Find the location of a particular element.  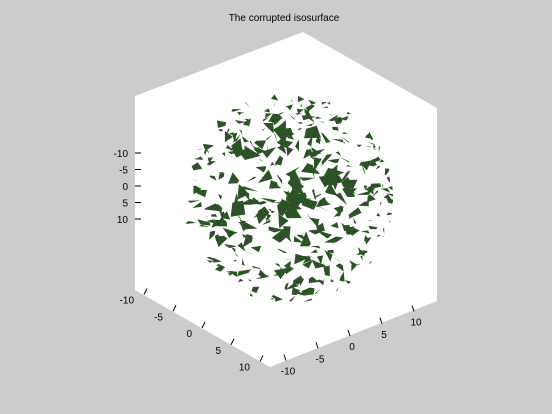

y-axis-tick is located at coordinates (232, 341).